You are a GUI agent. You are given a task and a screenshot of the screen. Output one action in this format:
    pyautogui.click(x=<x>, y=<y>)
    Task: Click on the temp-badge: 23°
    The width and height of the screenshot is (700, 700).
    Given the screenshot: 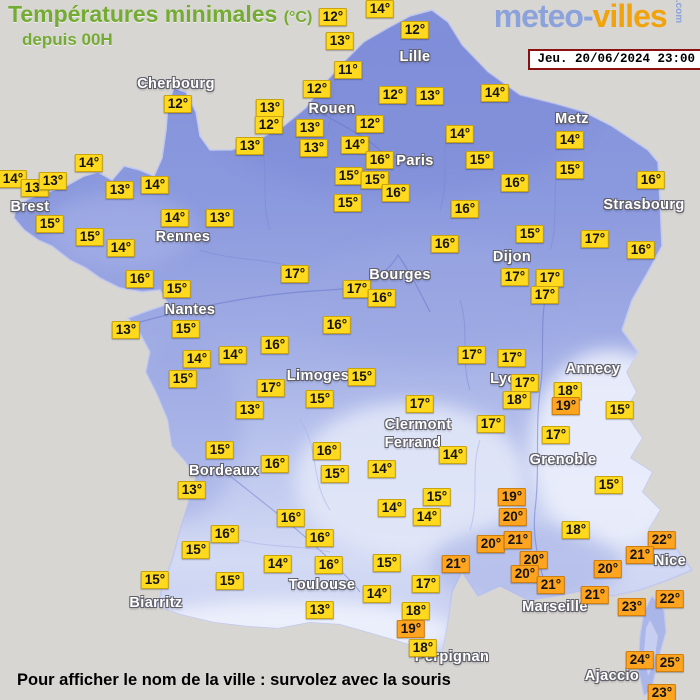 What is the action you would take?
    pyautogui.click(x=632, y=607)
    